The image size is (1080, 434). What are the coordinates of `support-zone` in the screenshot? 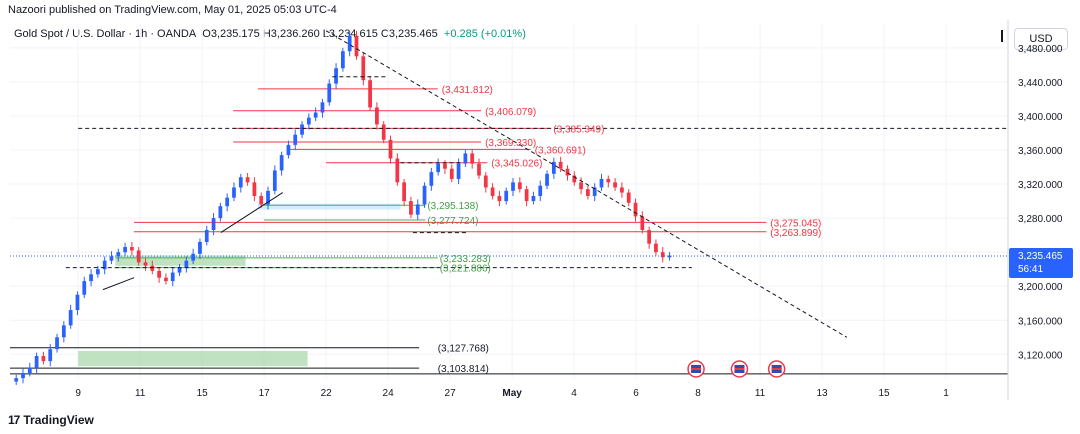 It's located at (180, 260).